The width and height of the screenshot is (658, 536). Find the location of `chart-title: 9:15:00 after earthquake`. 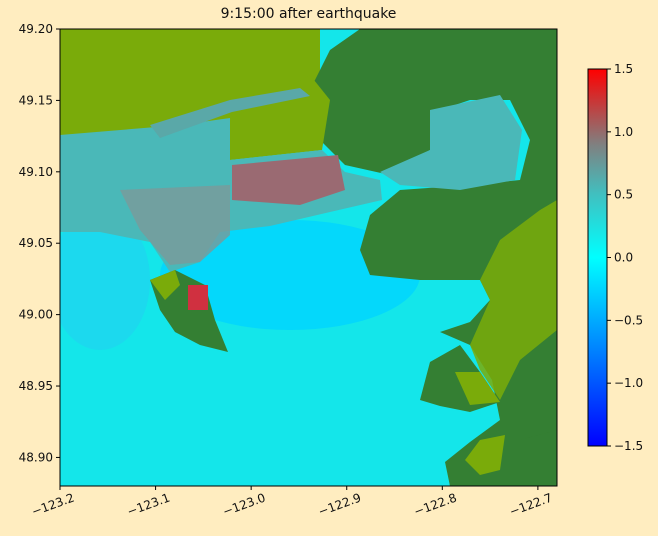

chart-title: 9:15:00 after earthquake is located at coordinates (308, 14).